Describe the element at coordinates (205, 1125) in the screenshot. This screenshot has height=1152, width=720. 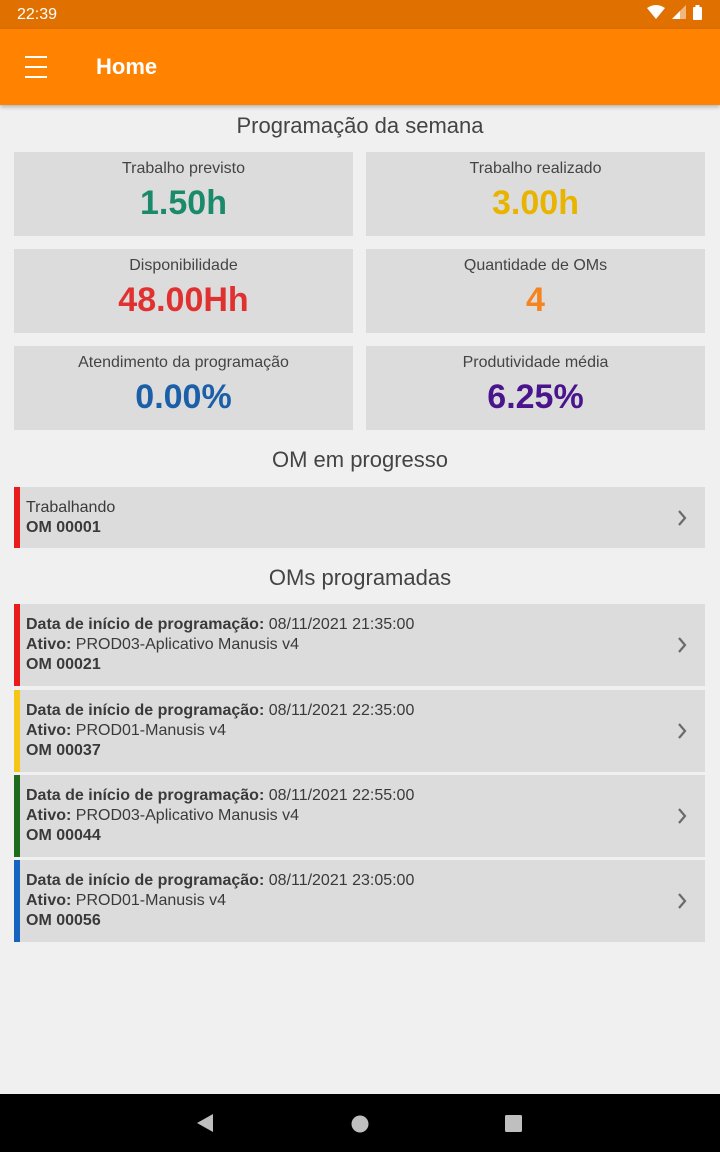
I see `back-button` at that location.